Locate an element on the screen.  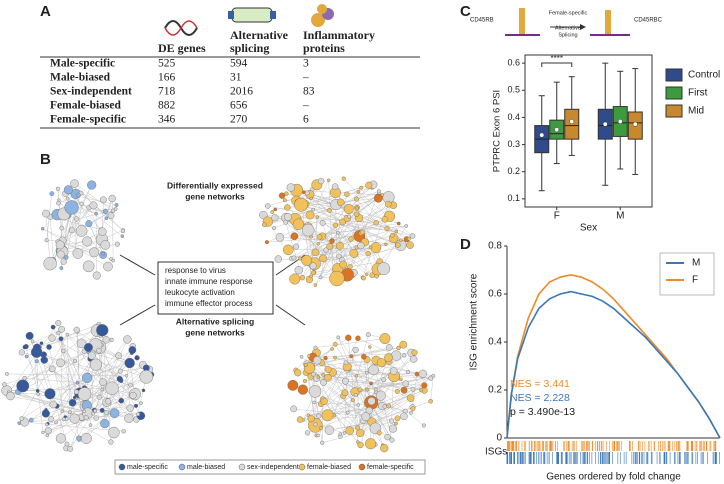
rug-label: ISGs is located at coordinates (496, 452).